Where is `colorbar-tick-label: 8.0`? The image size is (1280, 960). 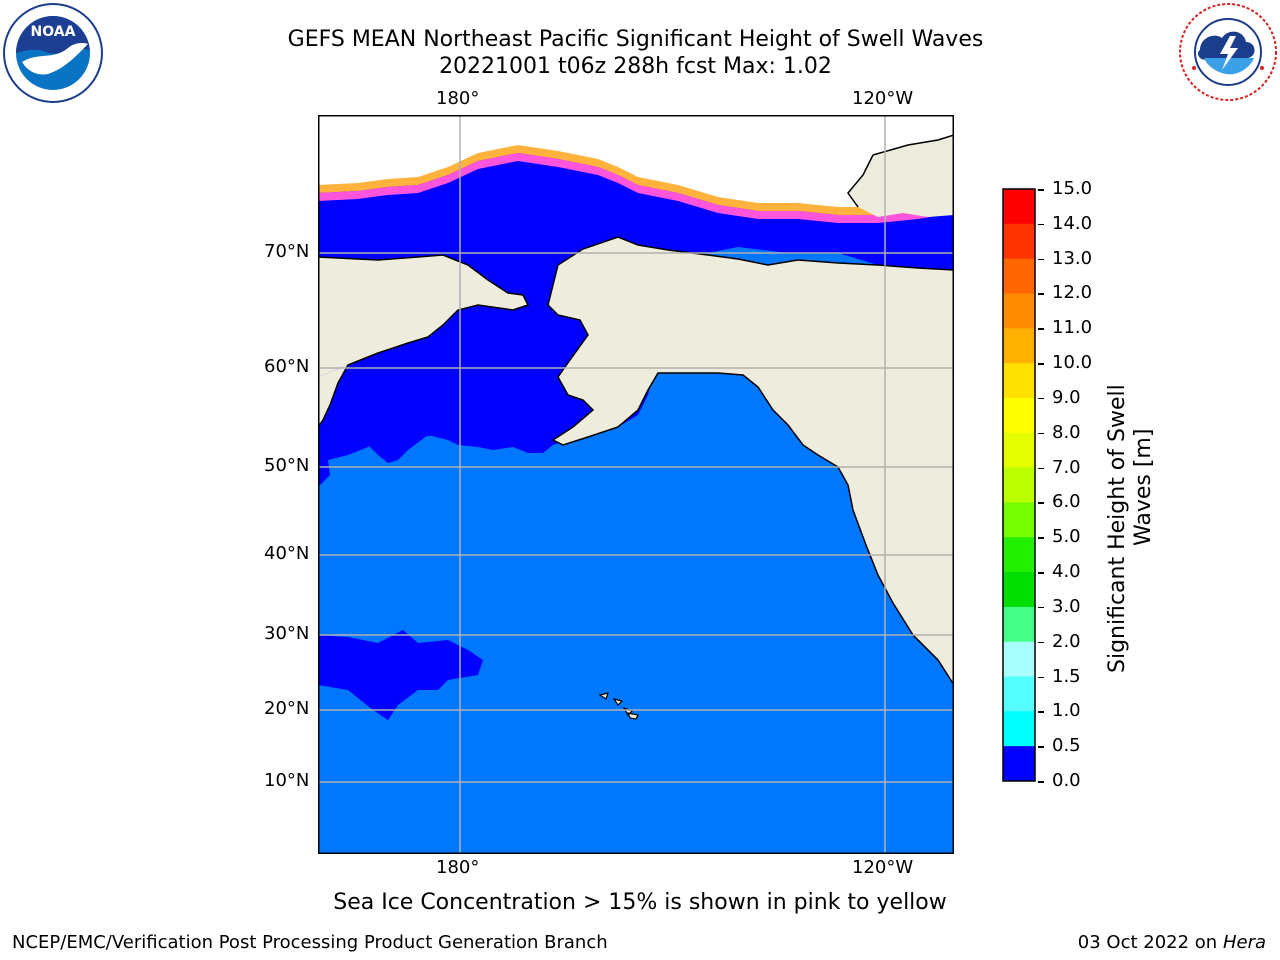
colorbar-tick-label: 8.0 is located at coordinates (1066, 432).